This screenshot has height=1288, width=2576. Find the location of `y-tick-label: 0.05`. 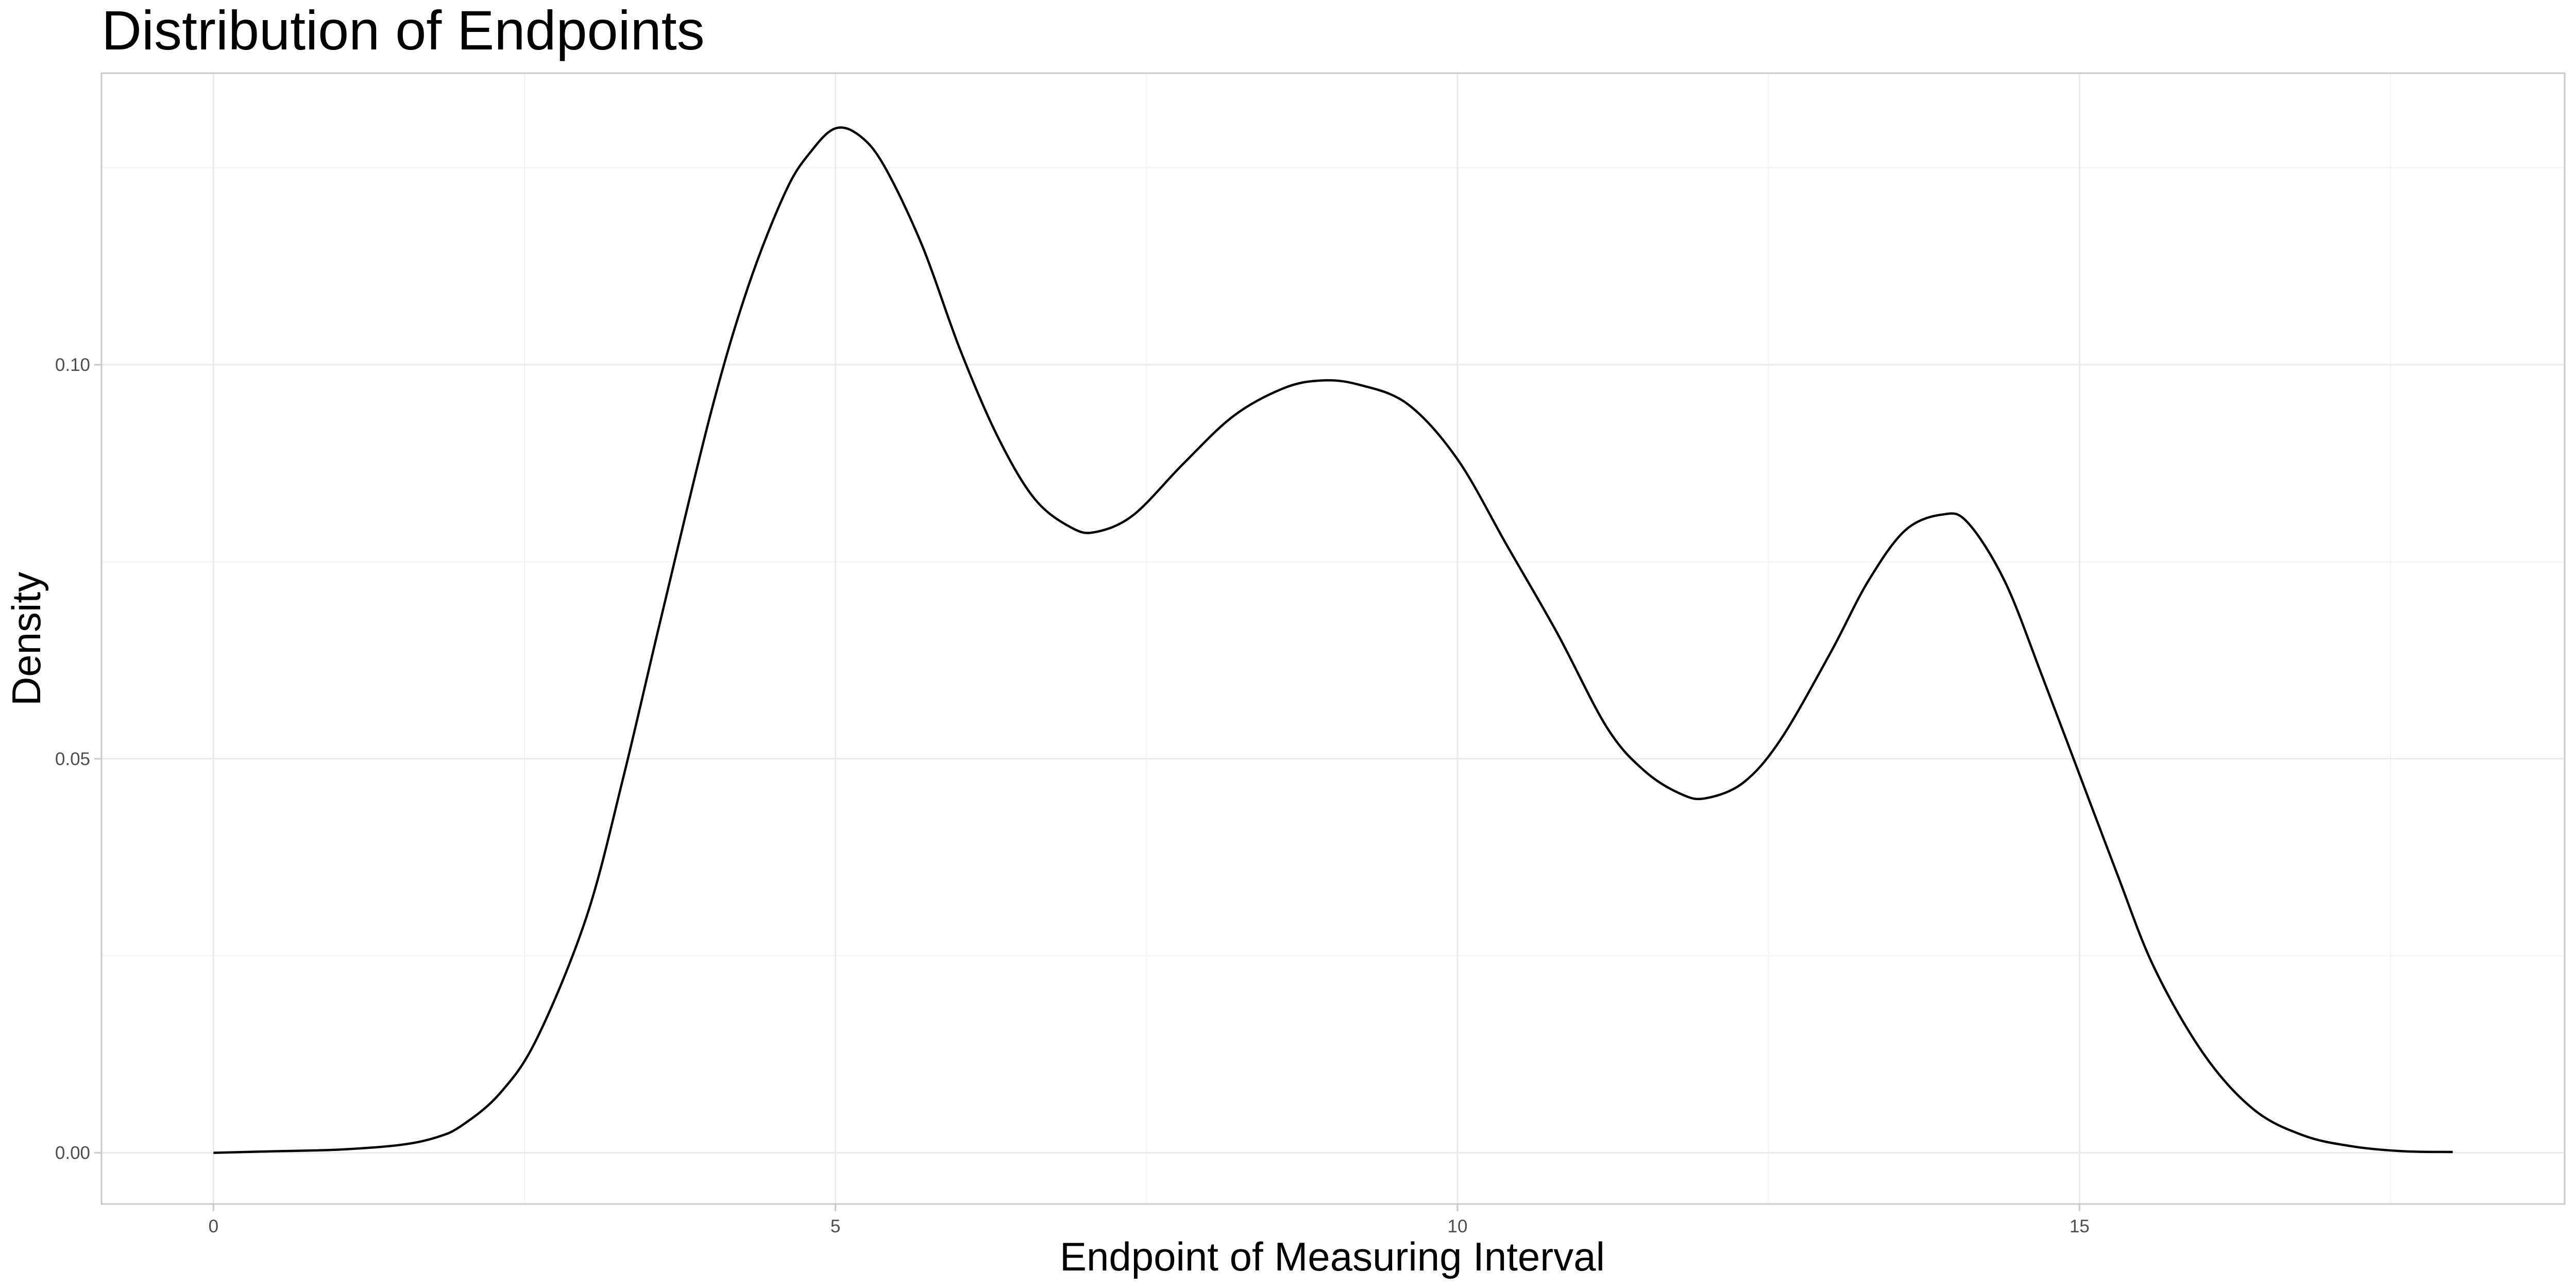

y-tick-label: 0.05 is located at coordinates (72, 759).